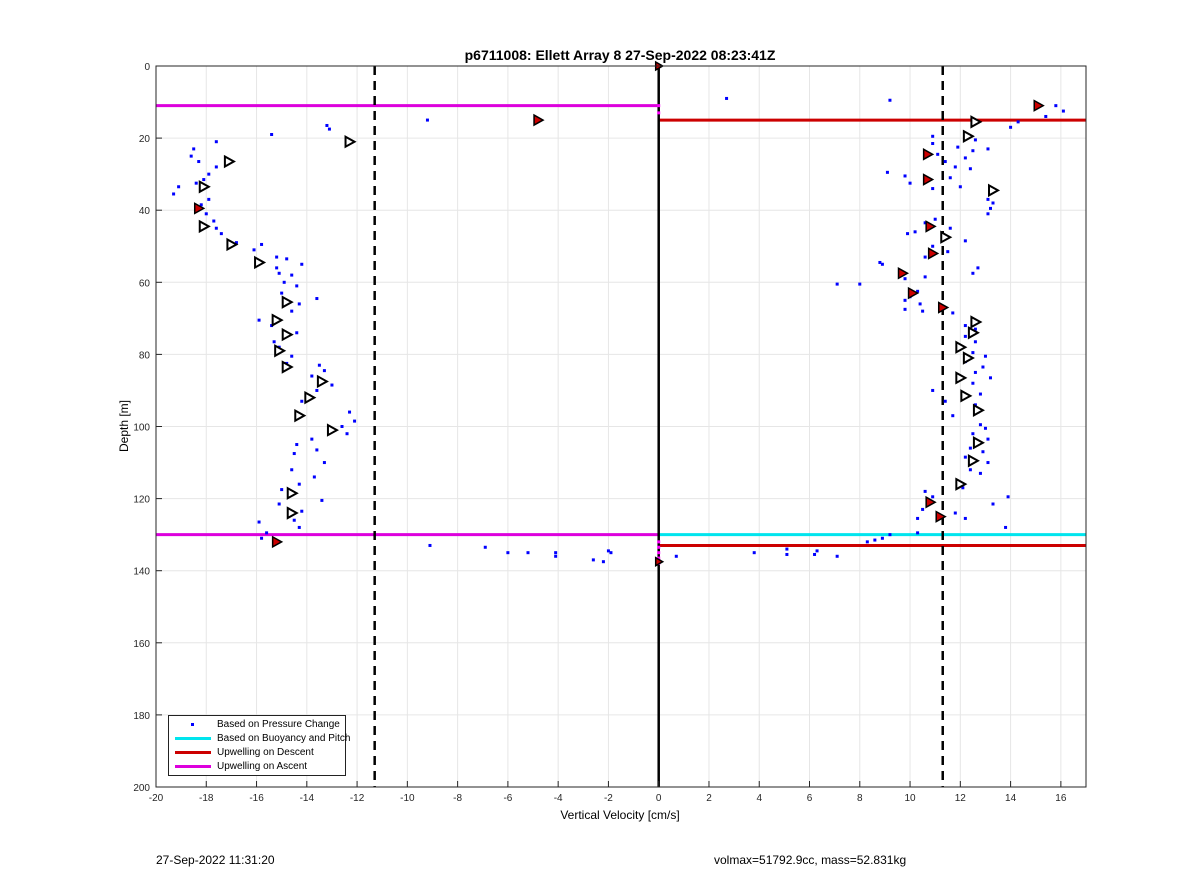 The height and width of the screenshot is (885, 1200). What do you see at coordinates (659, 798) in the screenshot?
I see `x-tick-label: 0` at bounding box center [659, 798].